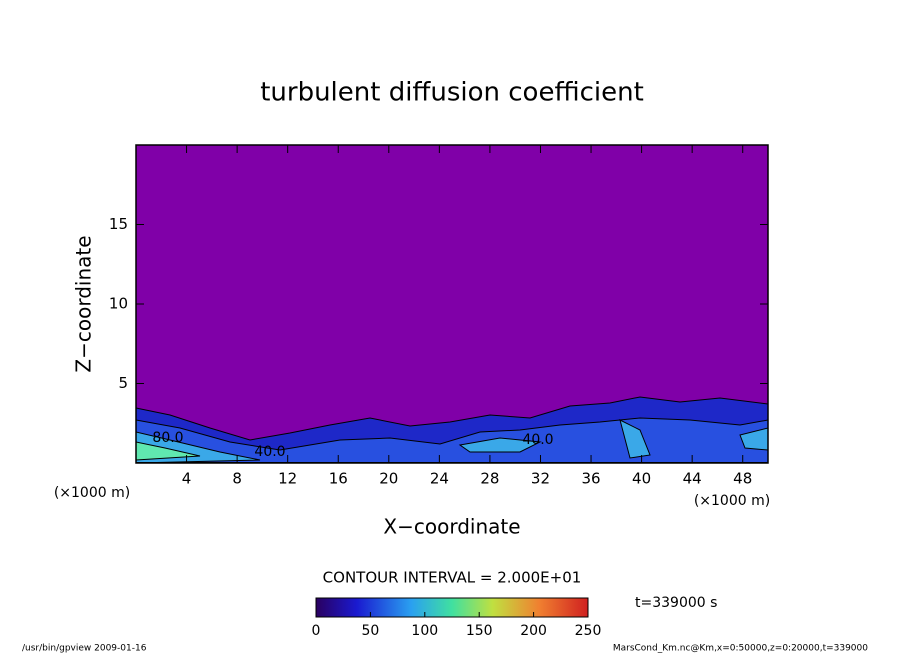 The image size is (904, 654). Describe the element at coordinates (742, 479) in the screenshot. I see `x-tick-label: 48` at that location.